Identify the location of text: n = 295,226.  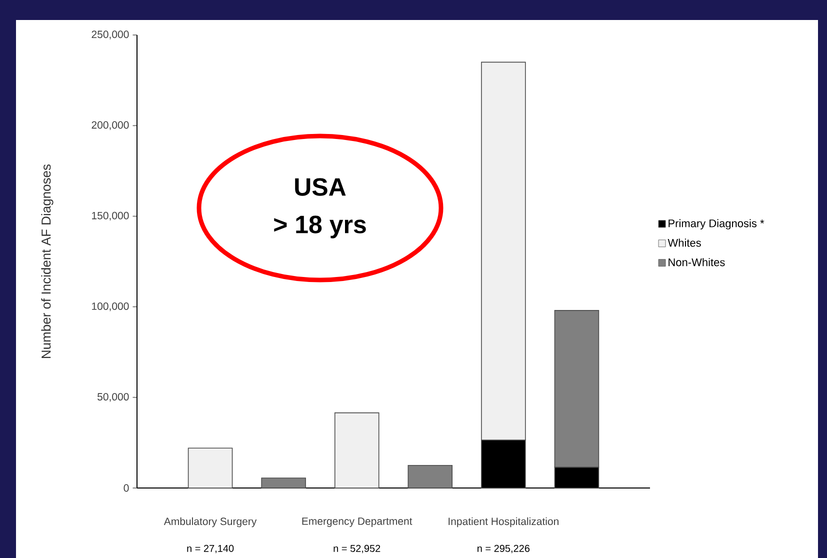
(504, 549).